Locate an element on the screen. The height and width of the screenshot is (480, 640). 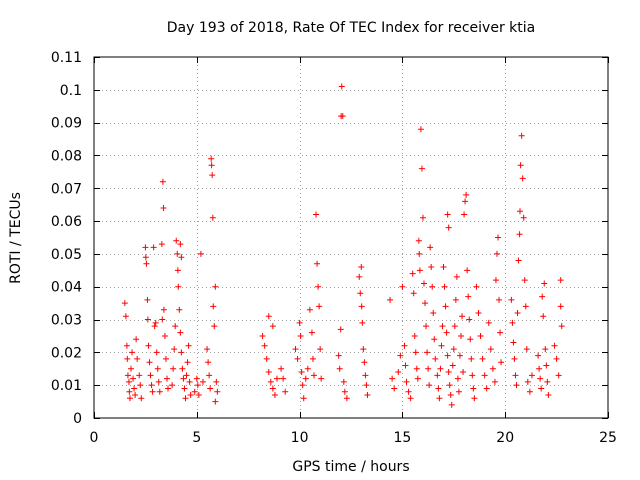
y-tick-label: 0.01 is located at coordinates (66, 386).